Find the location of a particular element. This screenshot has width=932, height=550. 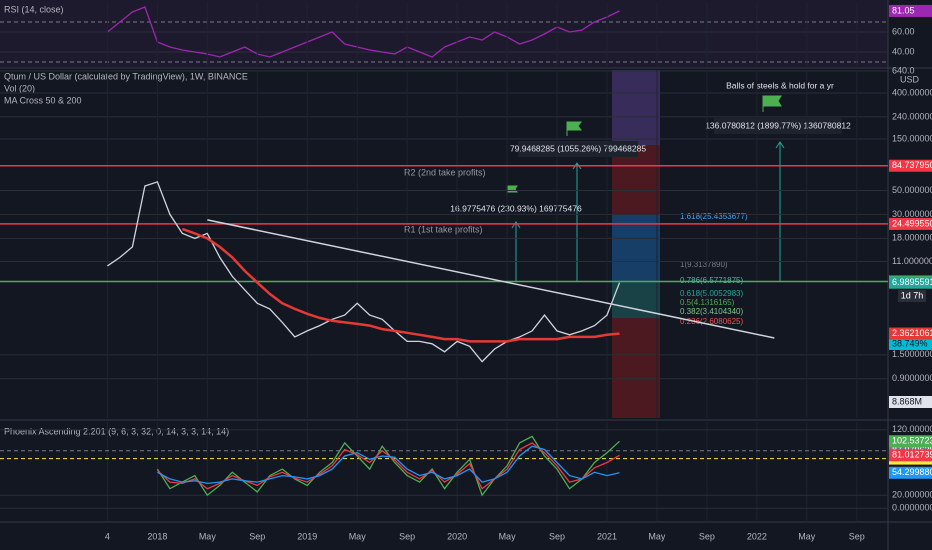

x-tick-label: 4 is located at coordinates (107, 536).